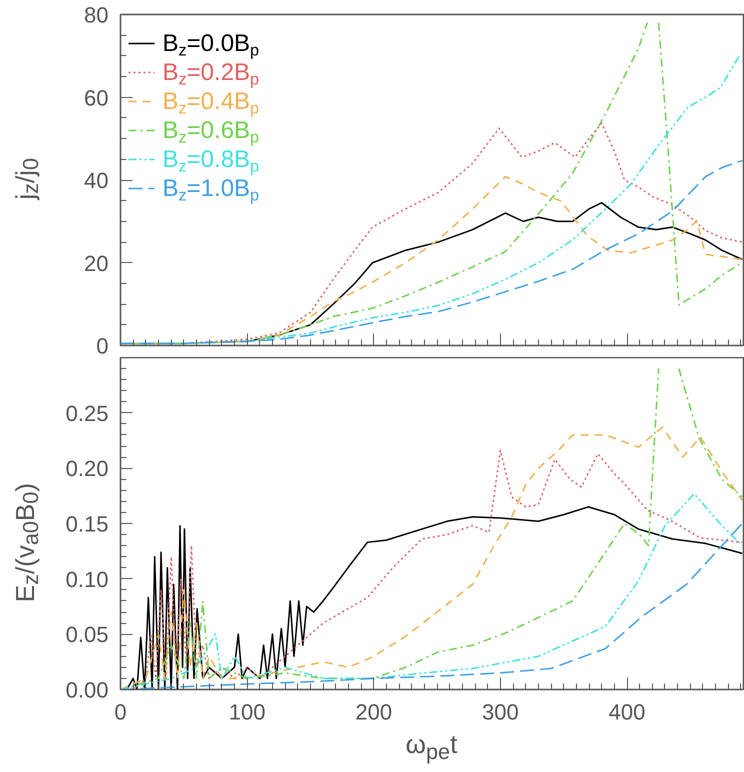  What do you see at coordinates (431, 747) in the screenshot?
I see `x-axis-title: ω$_{pe}$t` at bounding box center [431, 747].